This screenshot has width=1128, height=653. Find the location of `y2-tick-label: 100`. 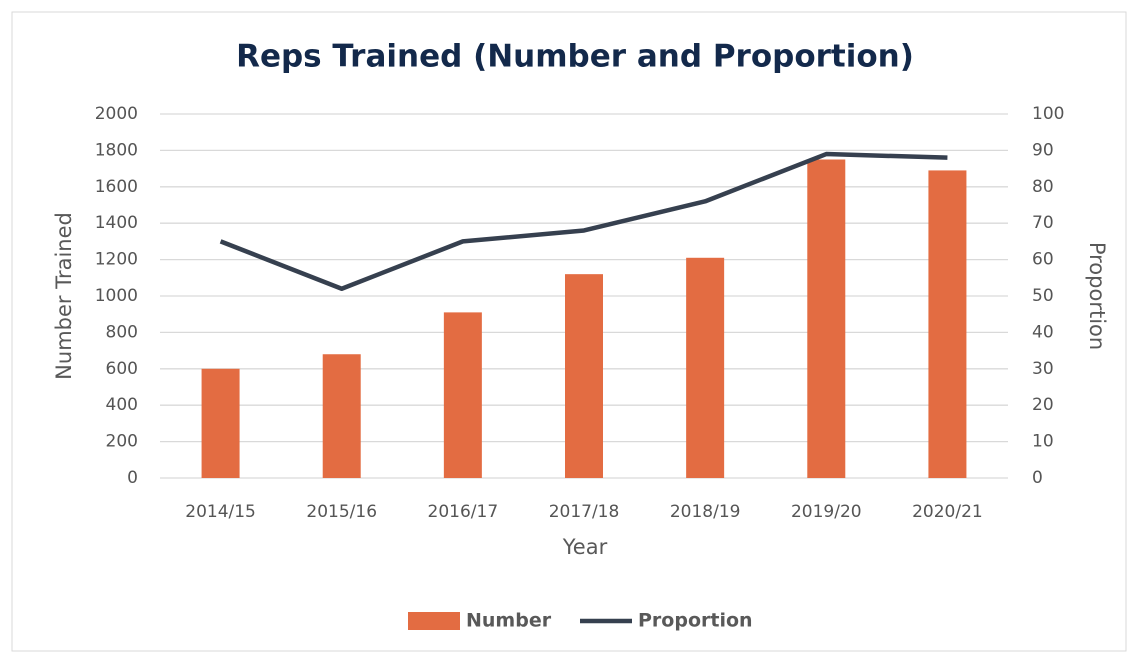

y2-tick-label: 100 is located at coordinates (1048, 114).